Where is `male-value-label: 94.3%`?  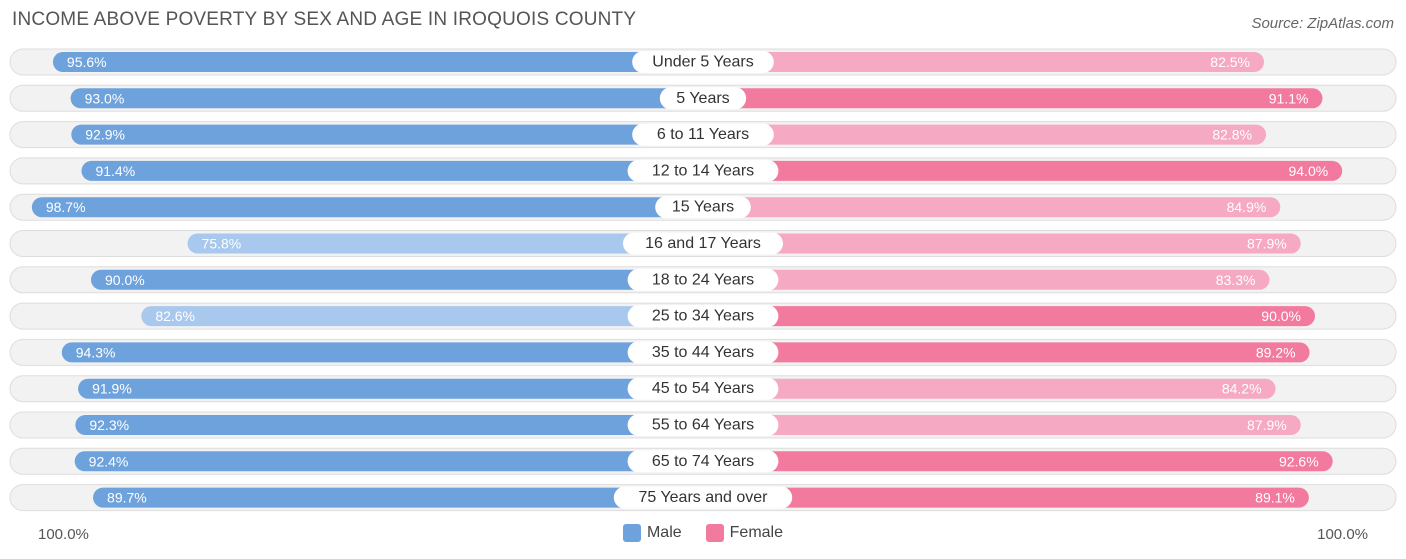
male-value-label: 94.3% is located at coordinates (96, 352).